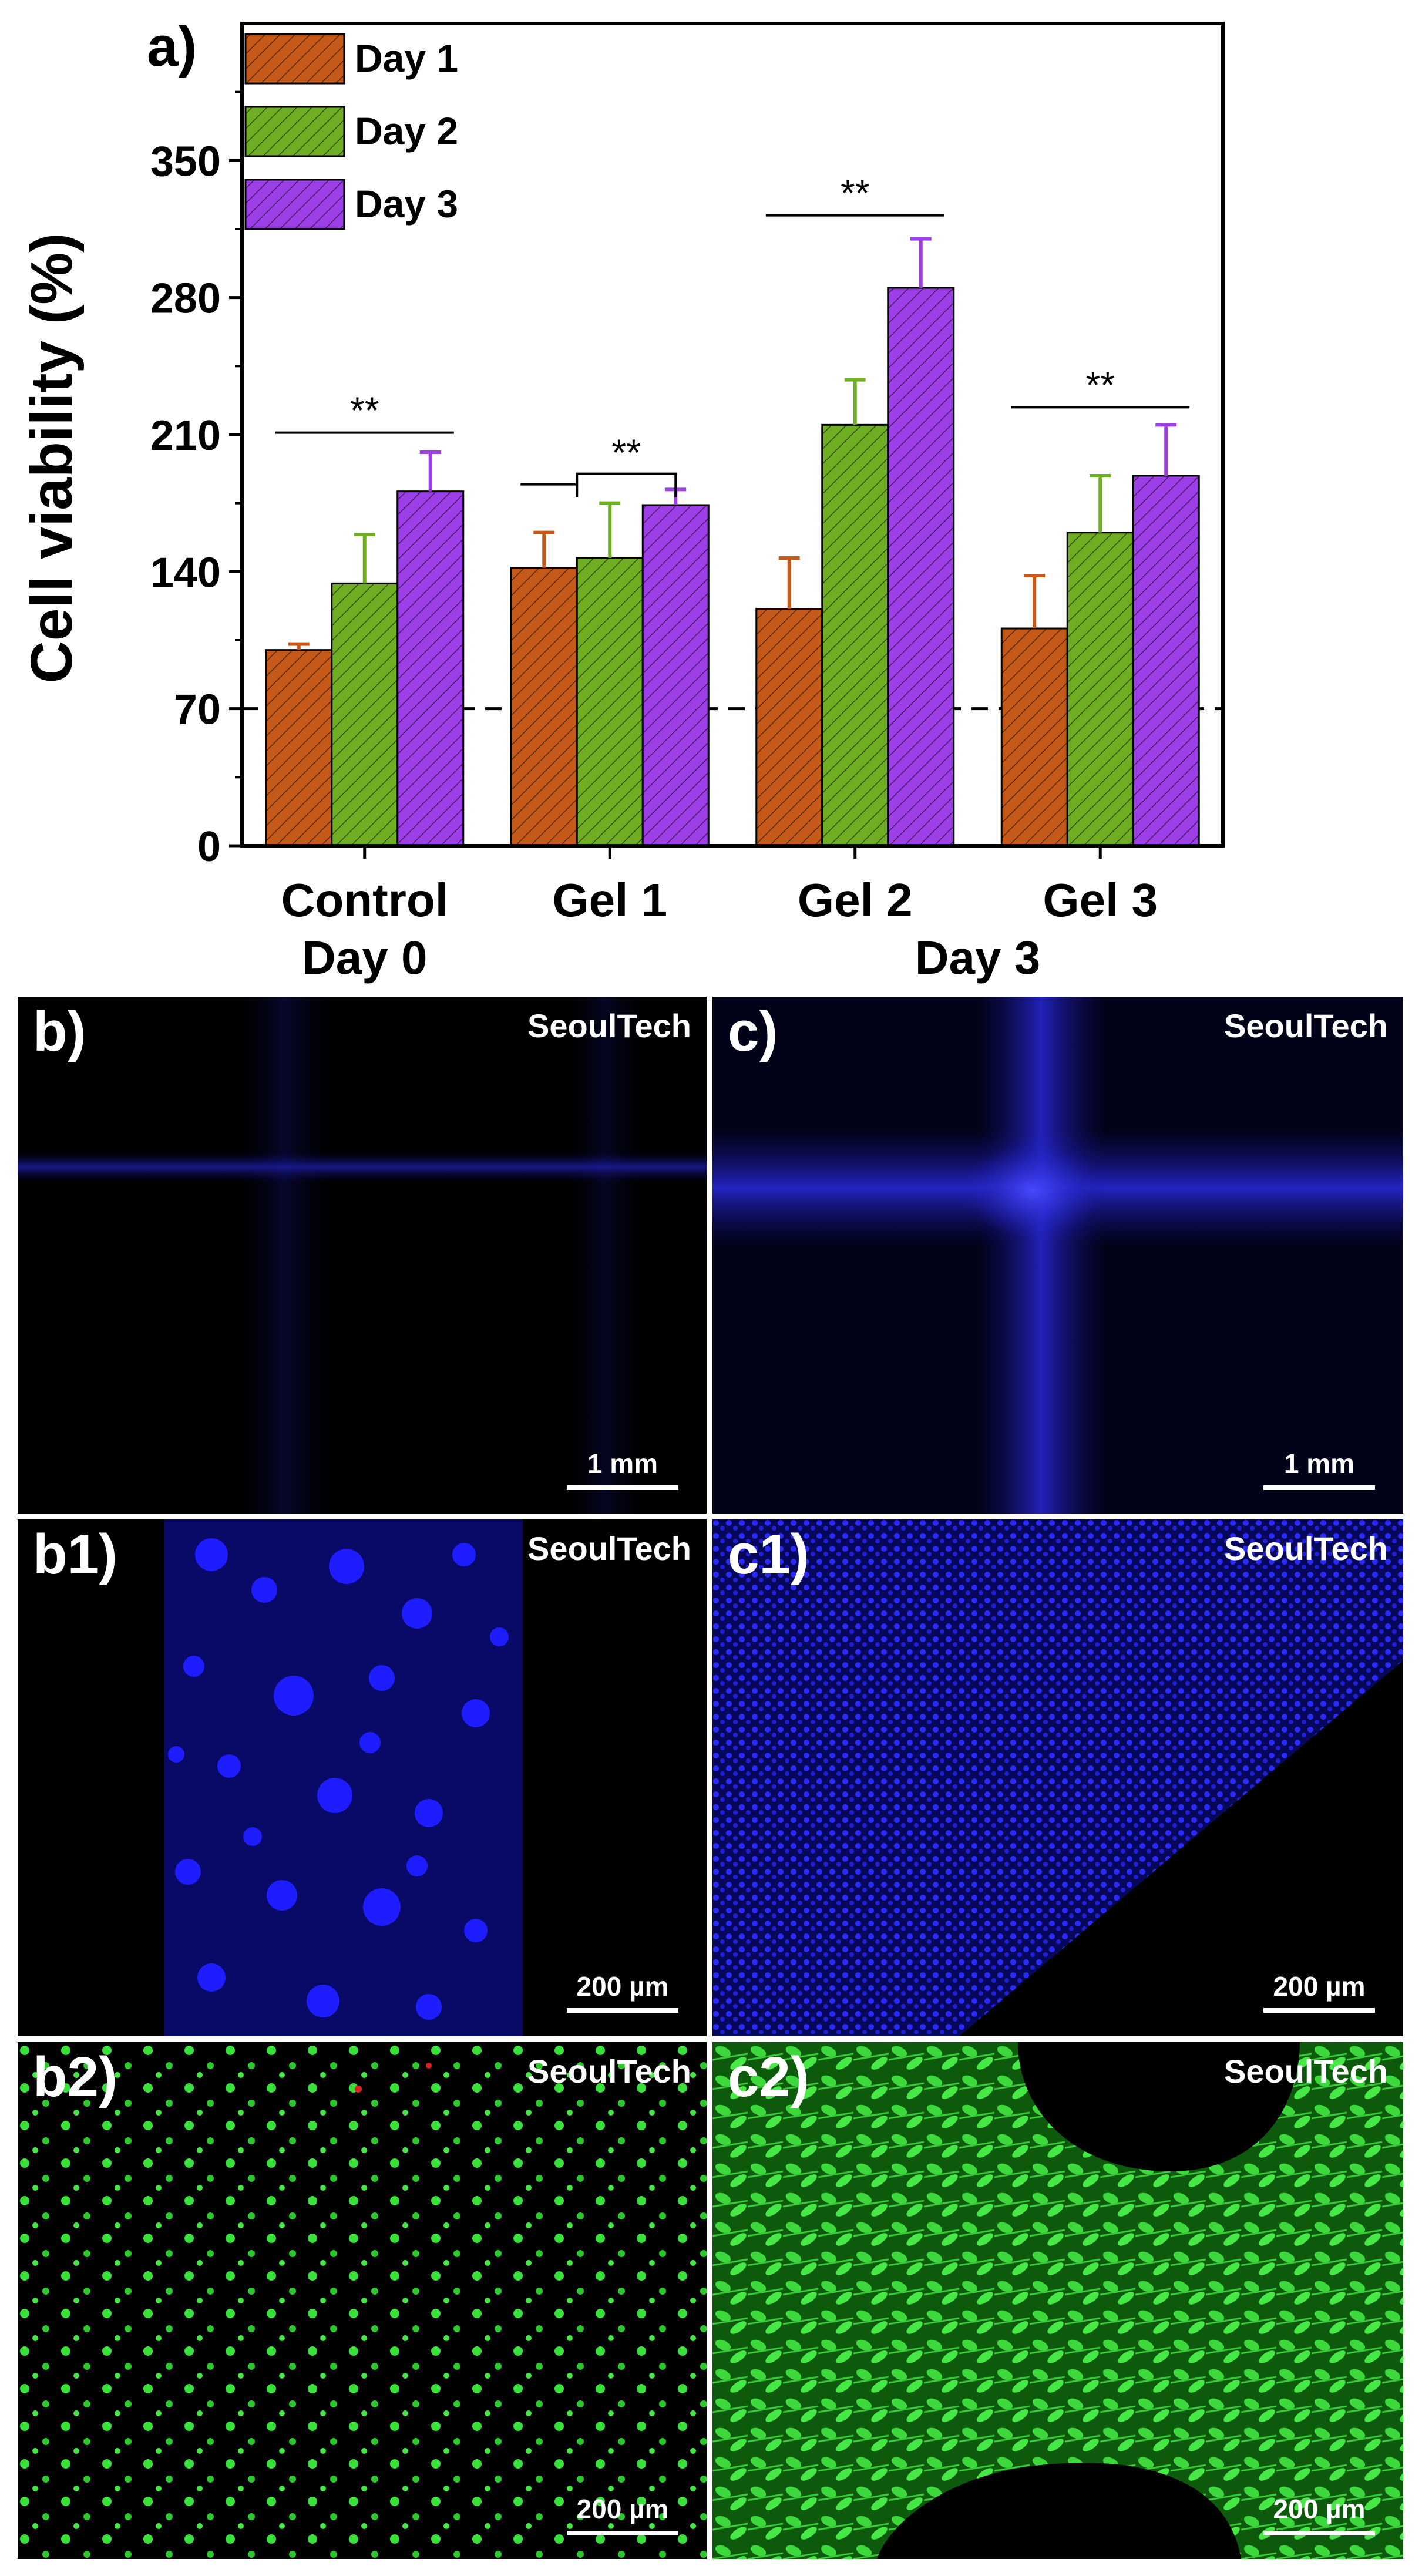 Image resolution: width=1422 pixels, height=2576 pixels. I want to click on y-tick-label: 0, so click(209, 846).